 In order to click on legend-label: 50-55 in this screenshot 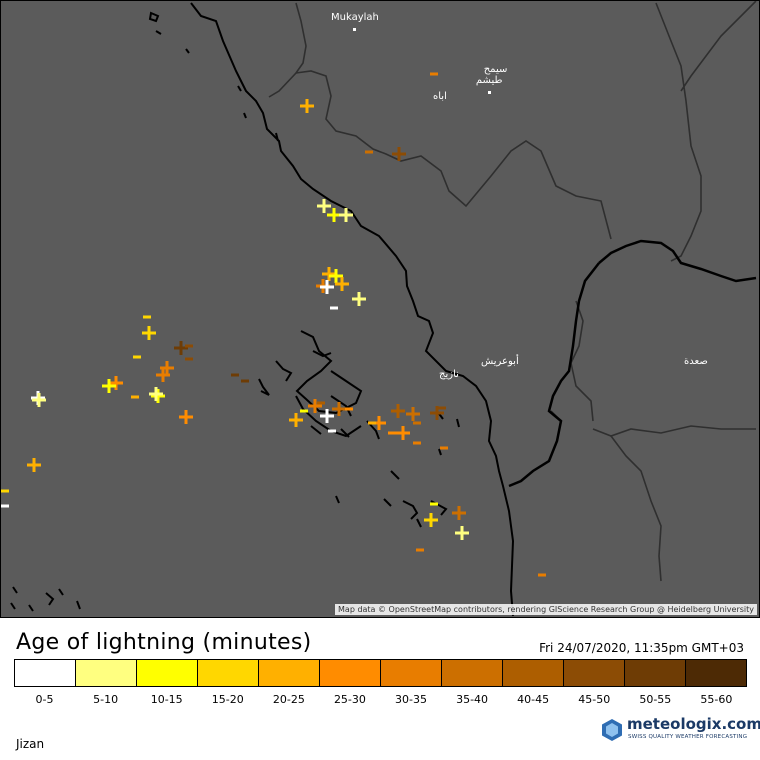, I will do `click(655, 699)`.